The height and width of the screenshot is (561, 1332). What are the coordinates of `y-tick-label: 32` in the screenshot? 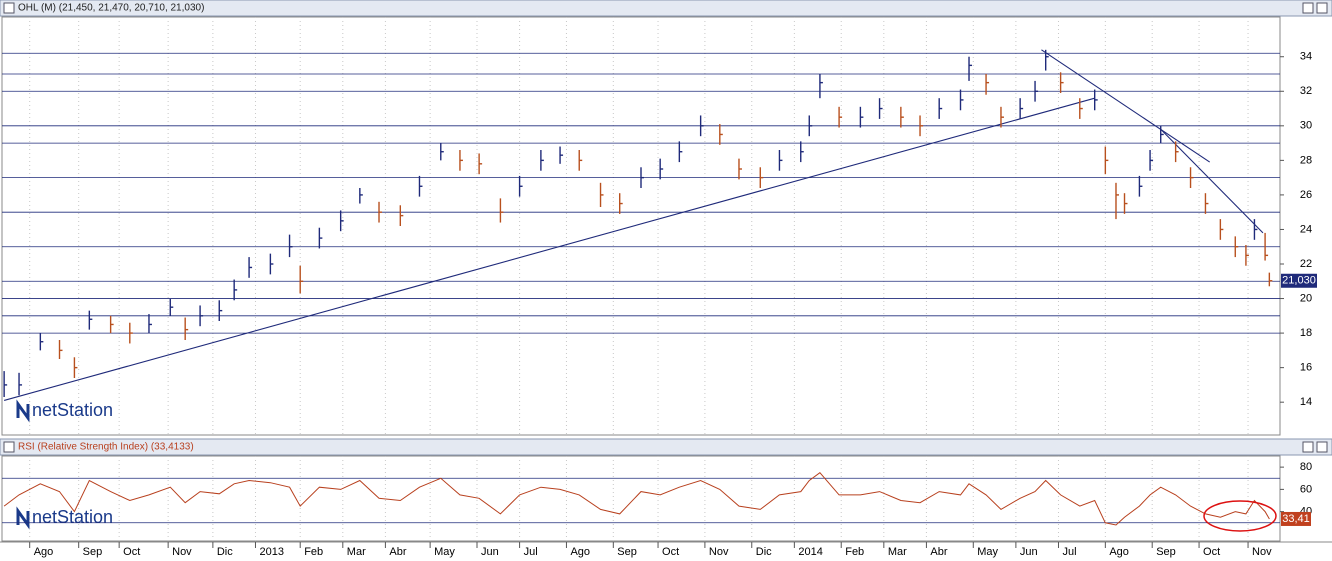 It's located at (1306, 91).